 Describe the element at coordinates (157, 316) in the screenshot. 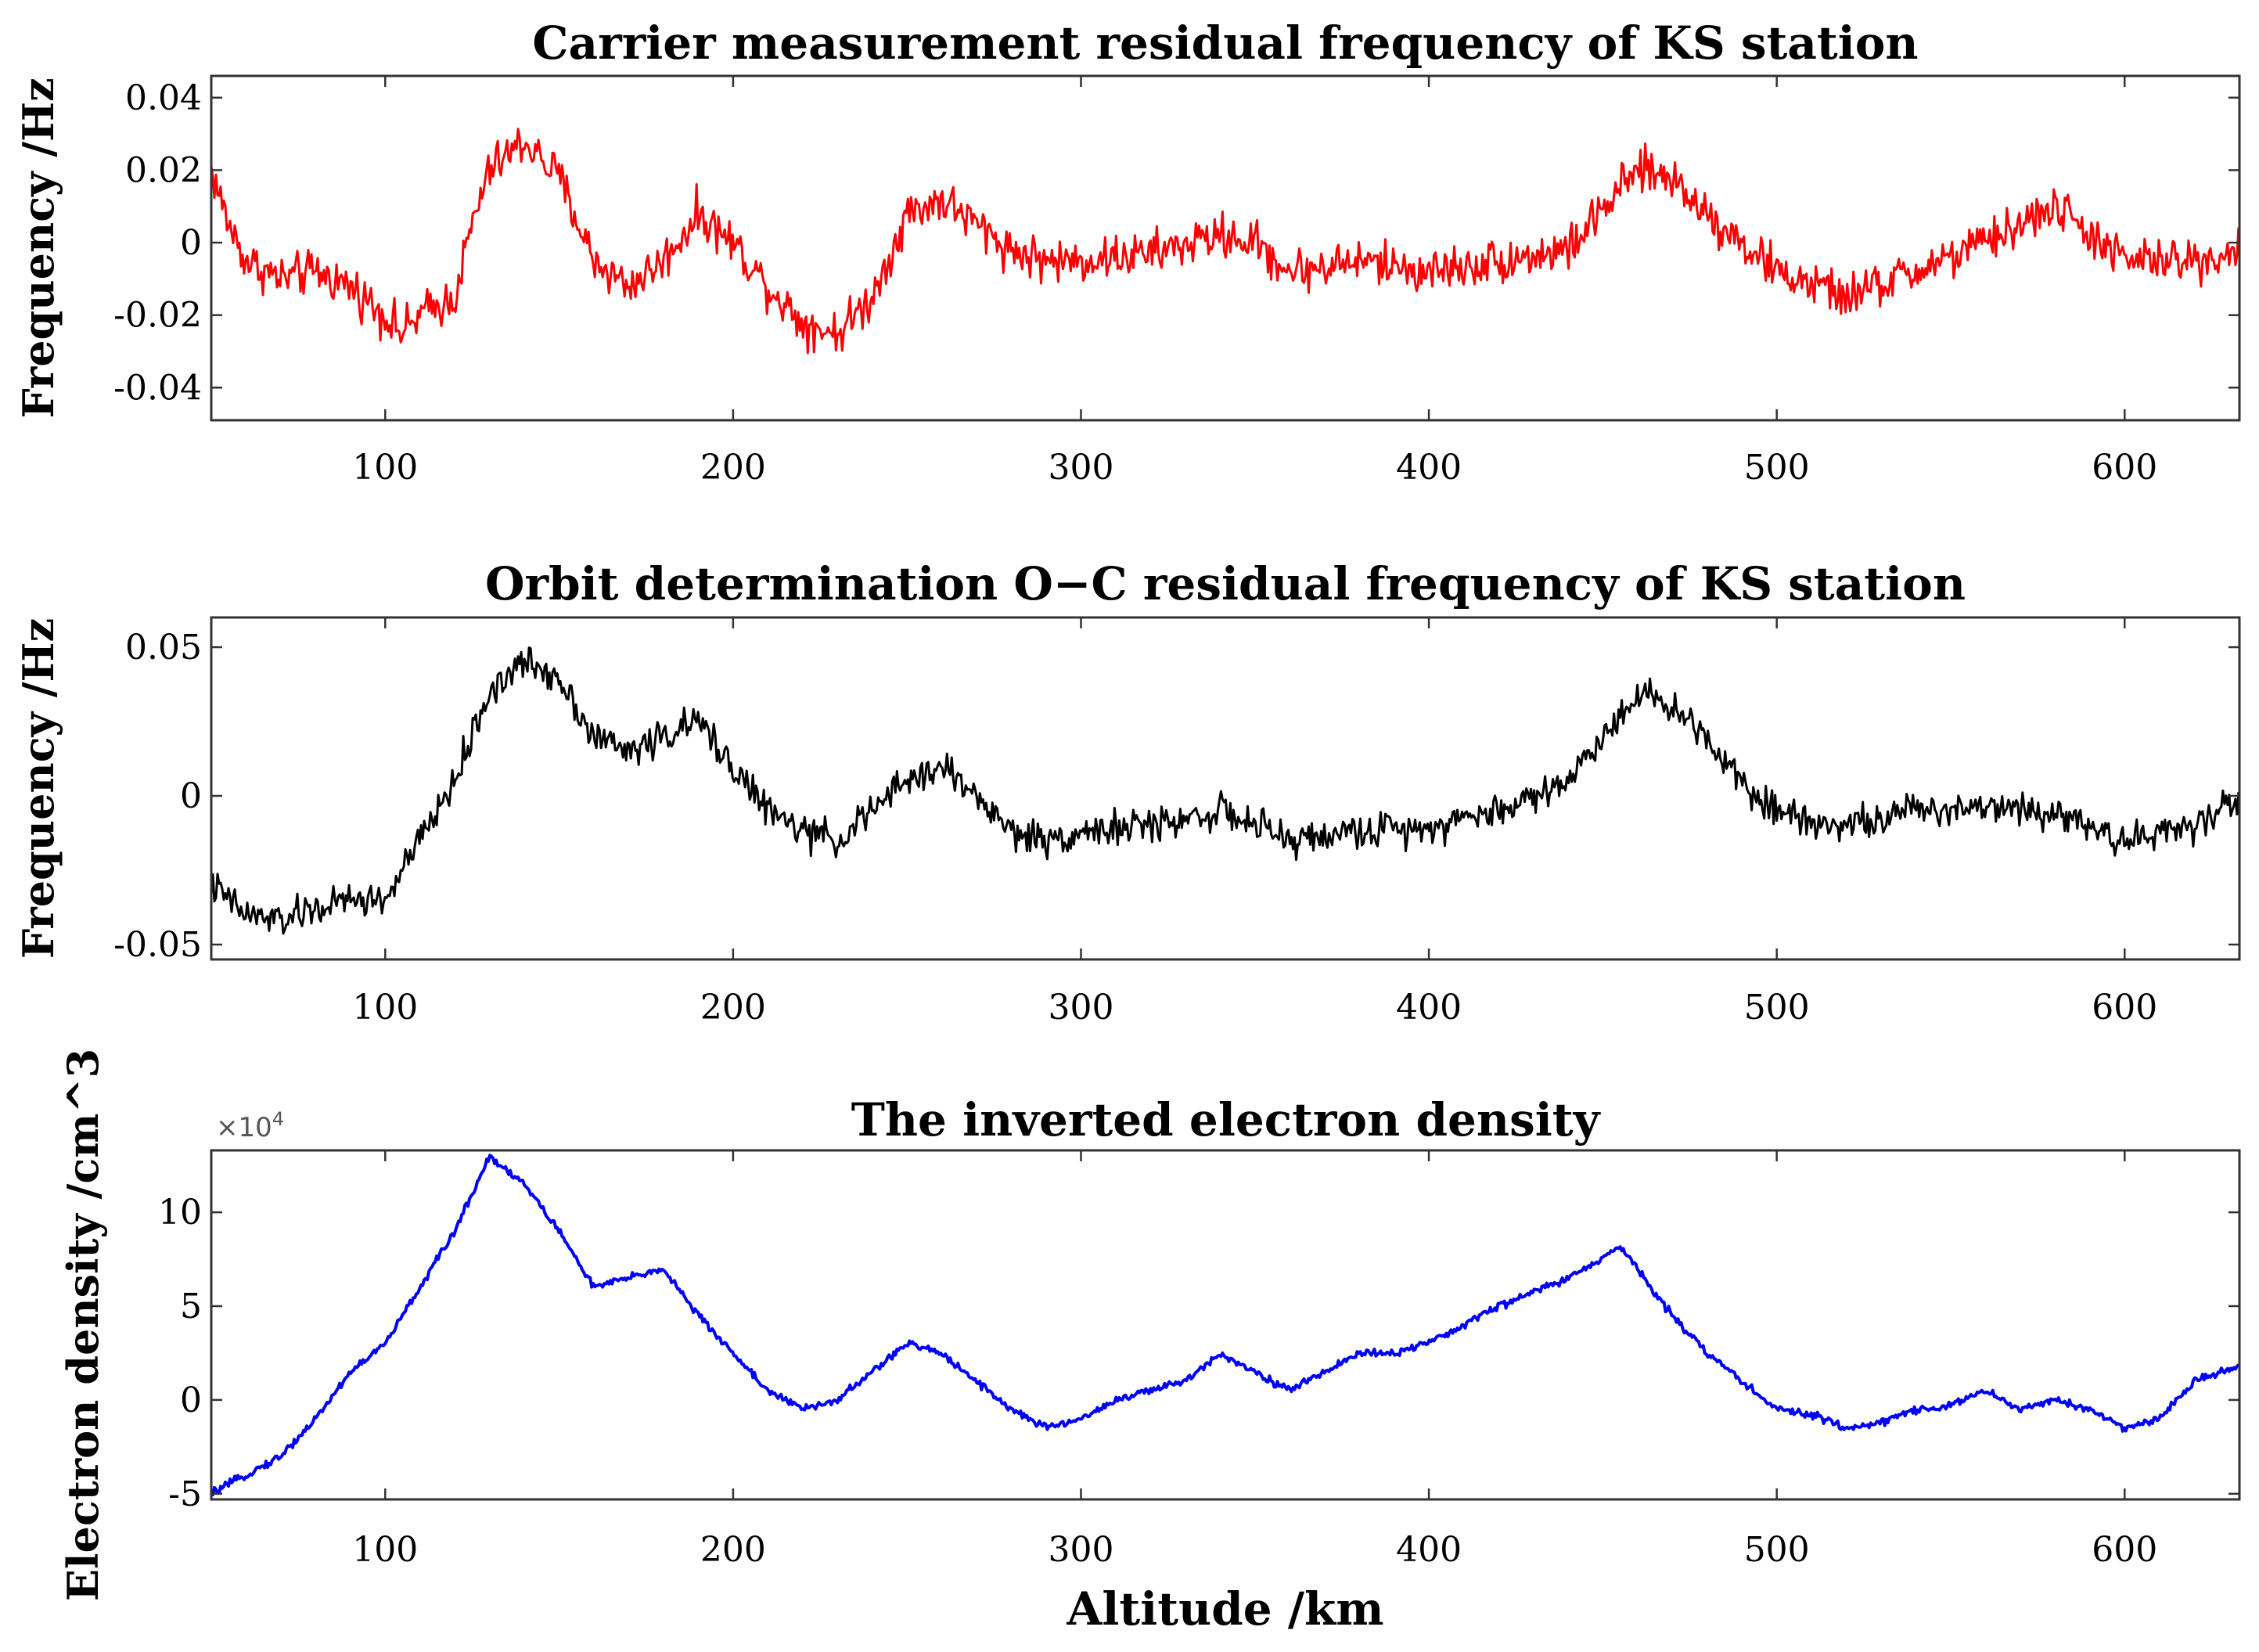

I see `y-tick-label: -0.02` at that location.